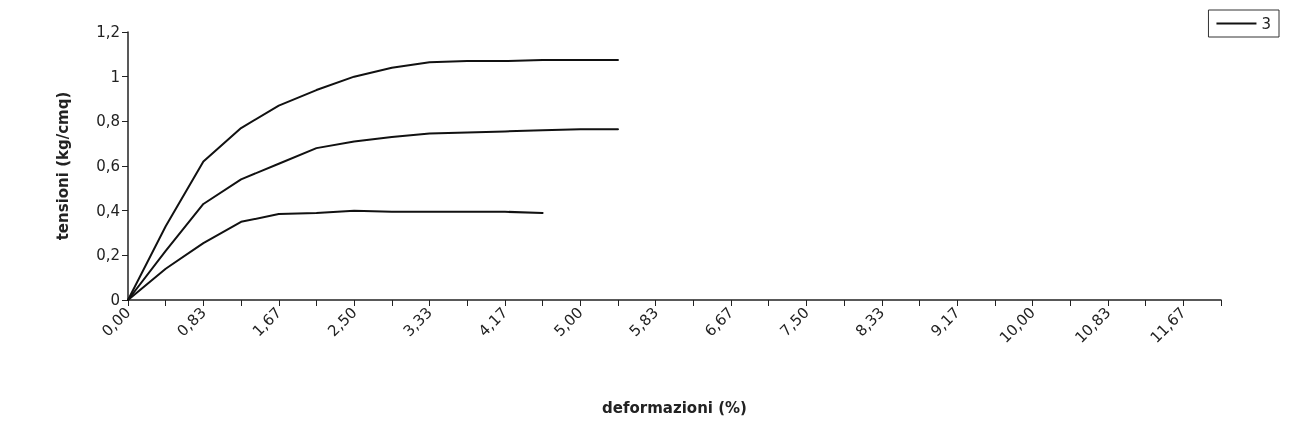 Image resolution: width=1291 pixels, height=446 pixels. I want to click on legend-label: 3, so click(1266, 23).